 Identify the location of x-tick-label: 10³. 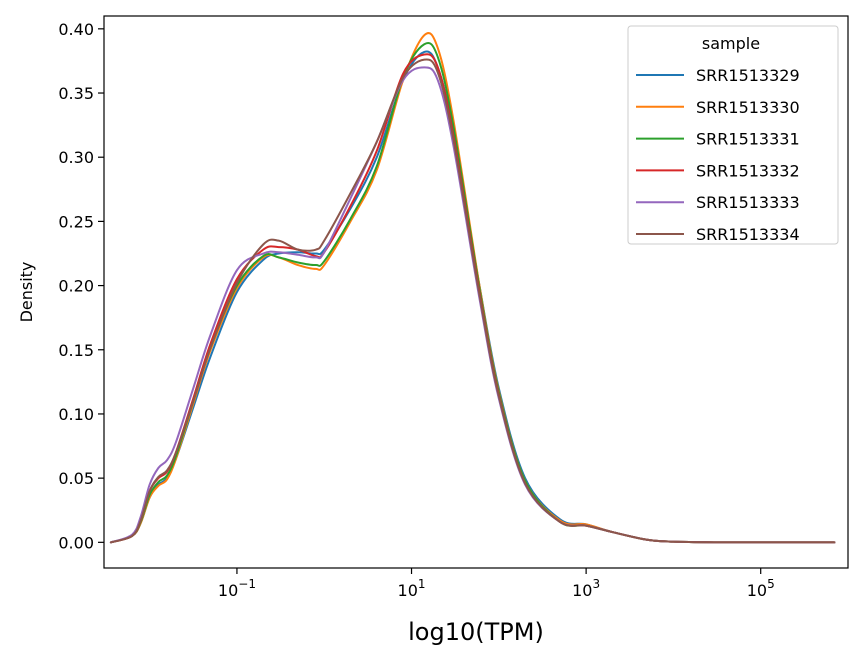
(586, 588).